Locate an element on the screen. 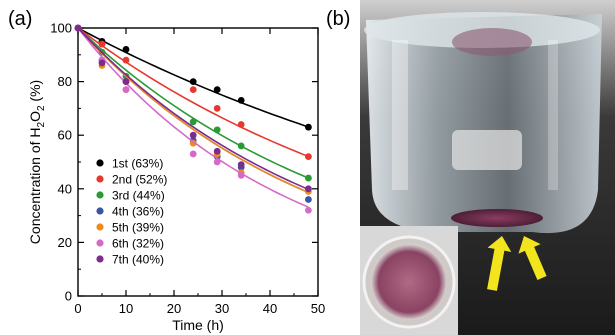 The width and height of the screenshot is (615, 335). legend-entry: 1st (63%) is located at coordinates (137, 164).